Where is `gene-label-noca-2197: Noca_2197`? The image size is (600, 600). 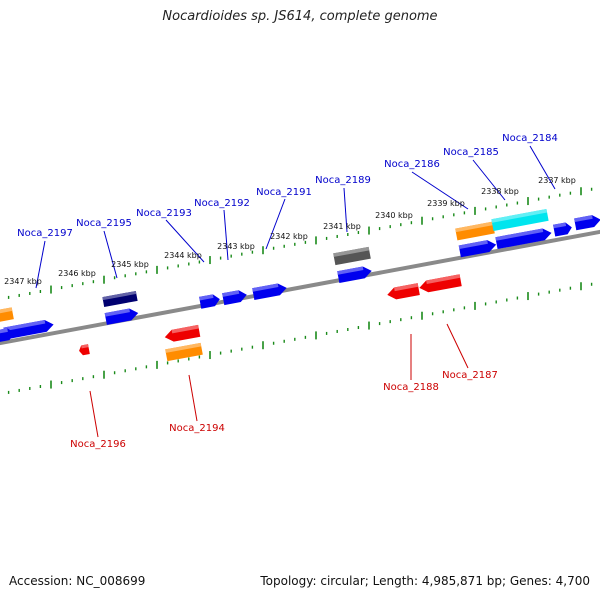
gene-label-noca-2197: Noca_2197 is located at coordinates (45, 233).